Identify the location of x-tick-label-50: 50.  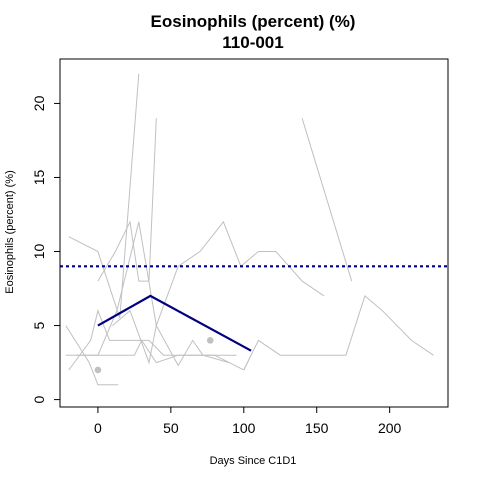
(171, 428).